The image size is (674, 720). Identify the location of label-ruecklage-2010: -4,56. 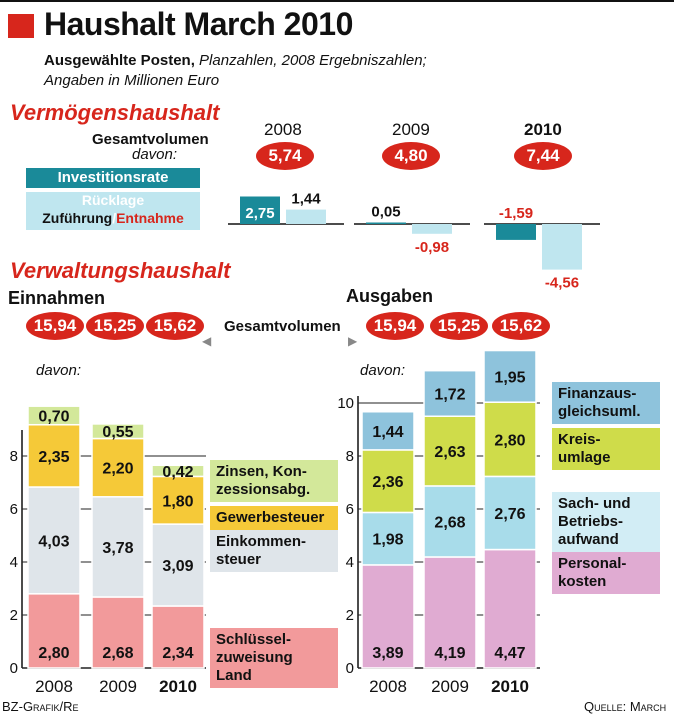
(562, 282).